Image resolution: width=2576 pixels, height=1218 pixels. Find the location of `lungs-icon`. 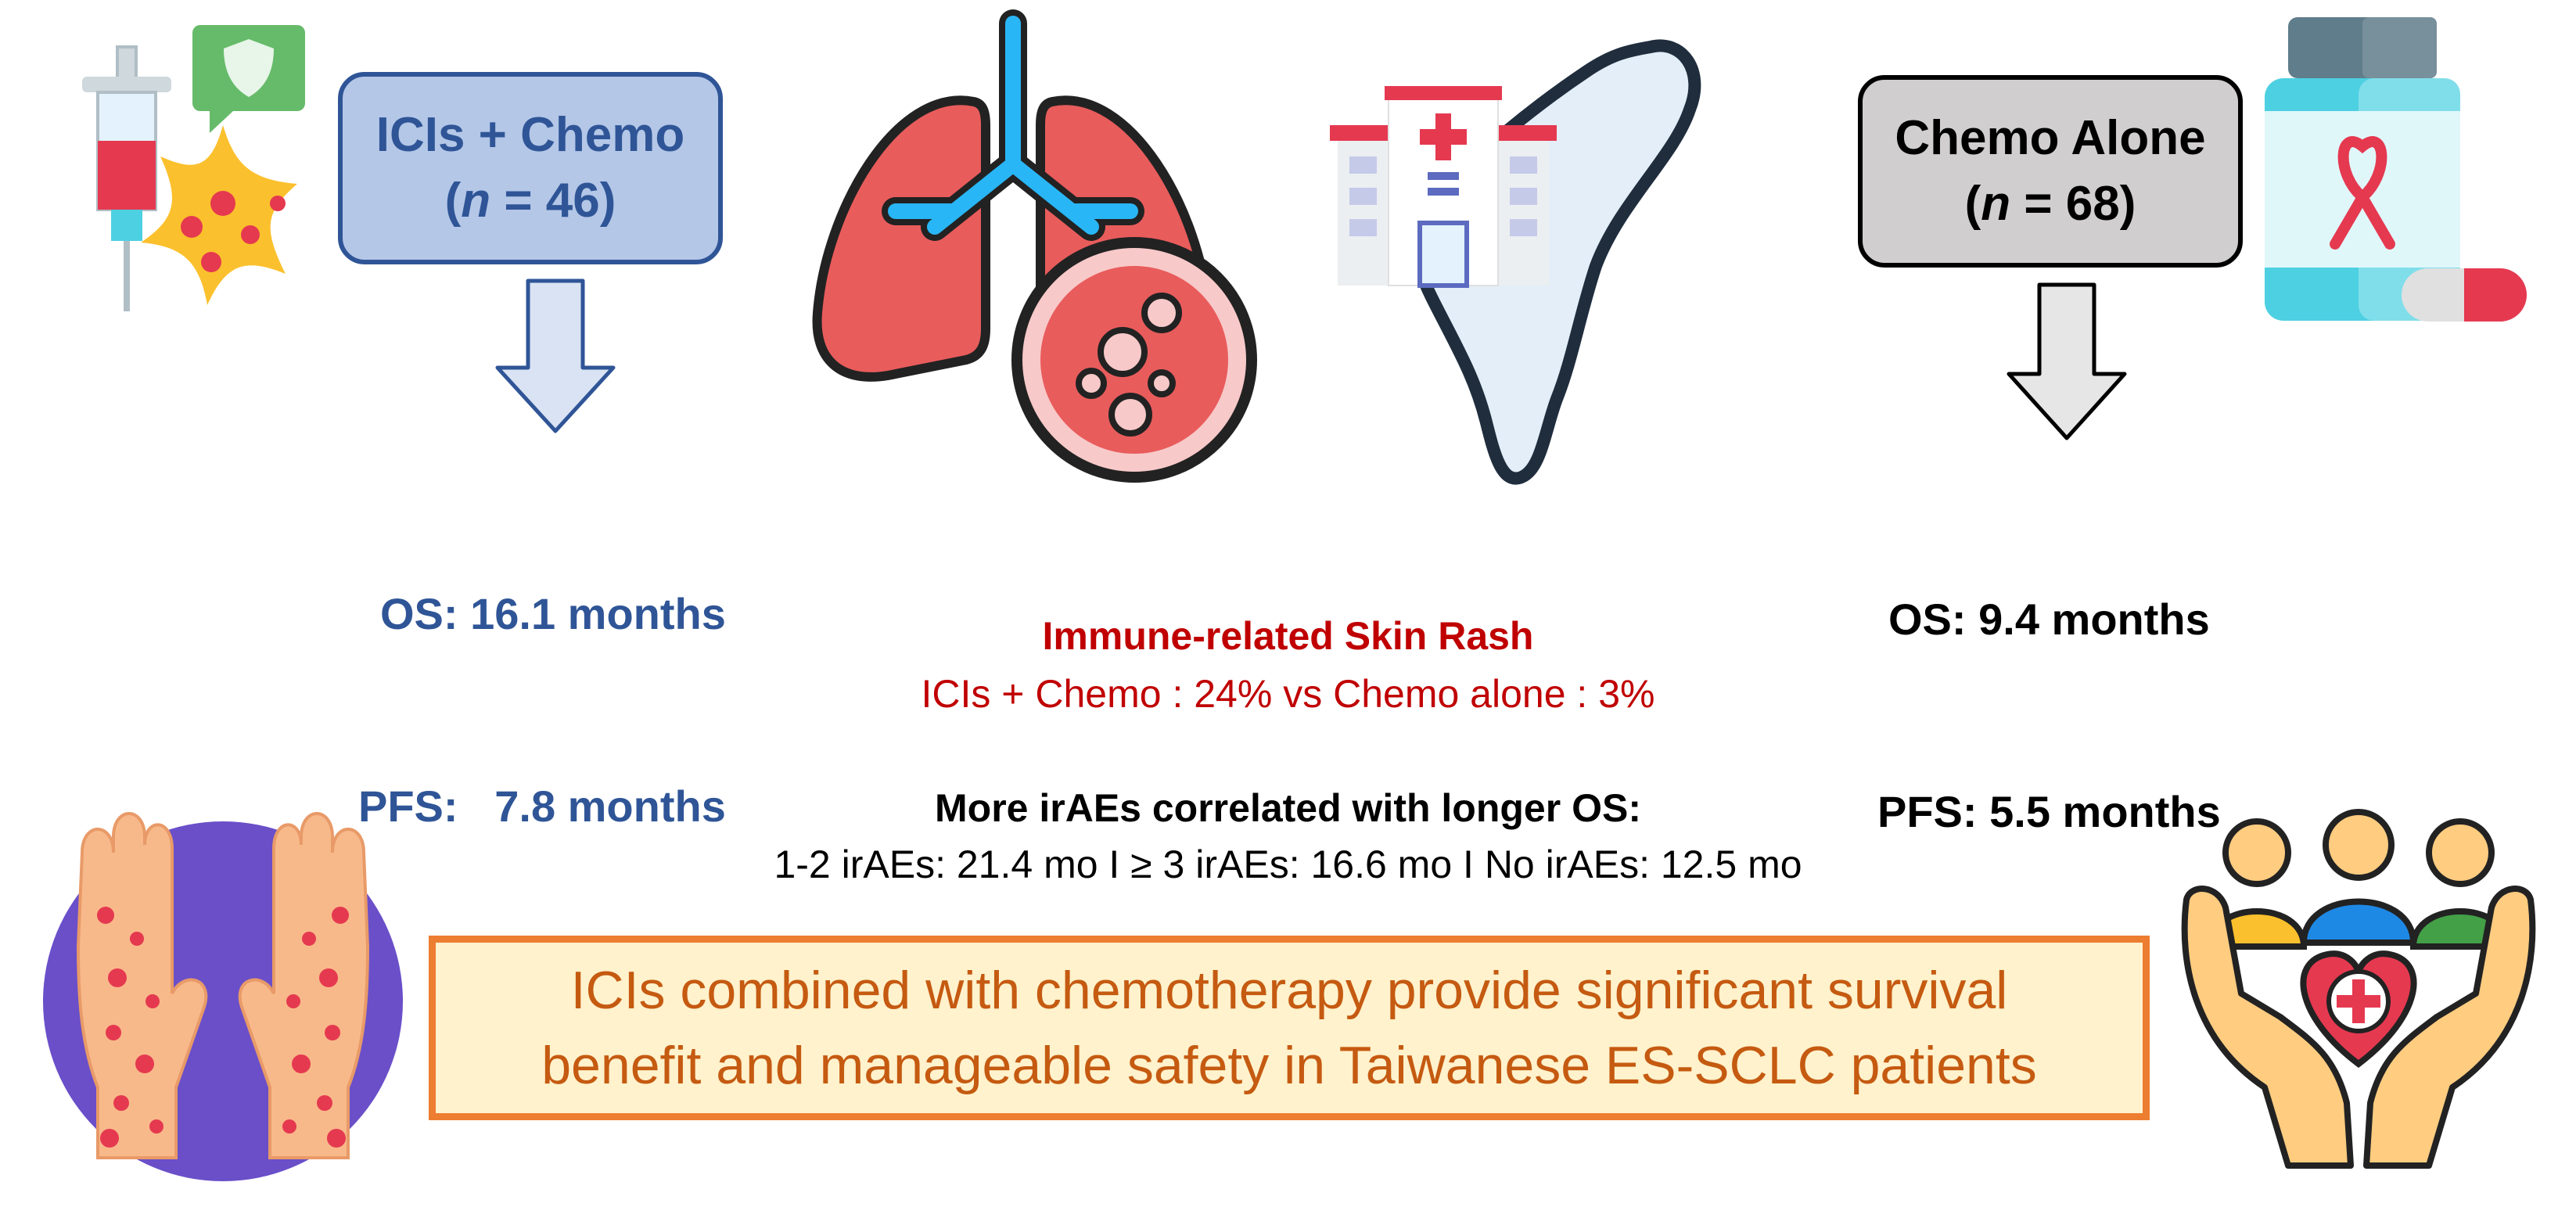

lungs-icon is located at coordinates (1034, 246).